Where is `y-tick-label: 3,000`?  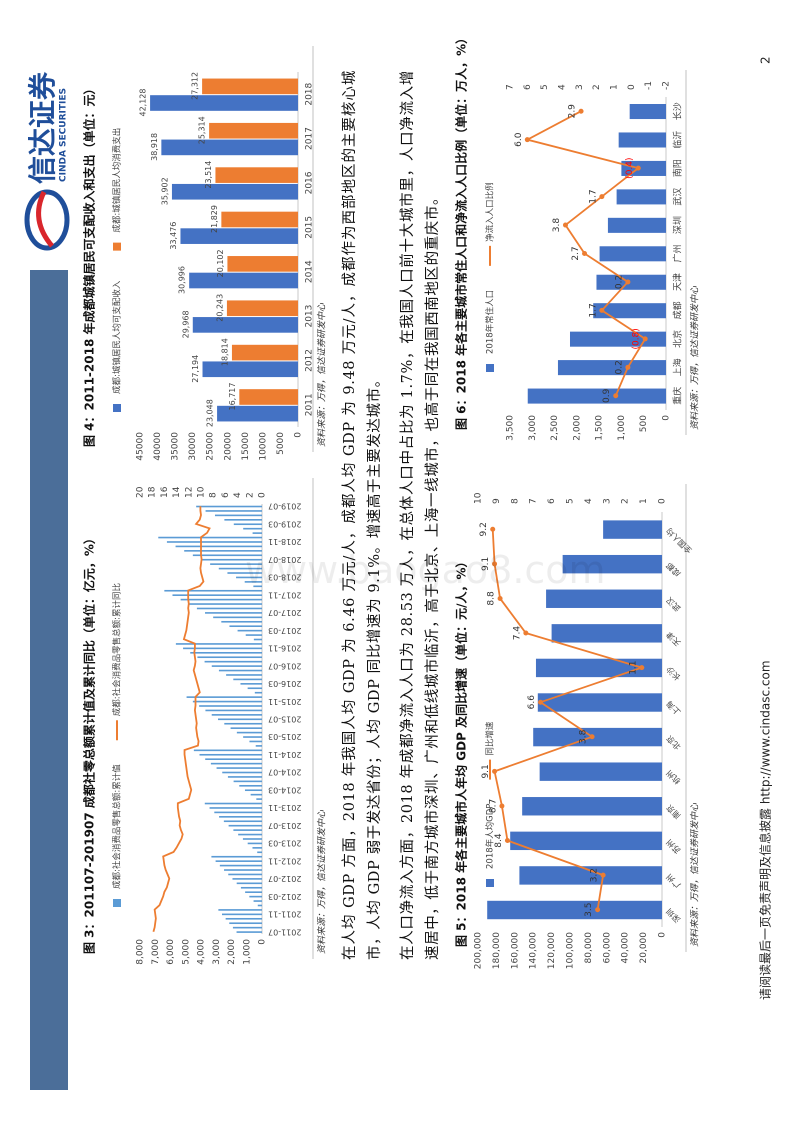 y-tick-label: 3,000 is located at coordinates (533, 428).